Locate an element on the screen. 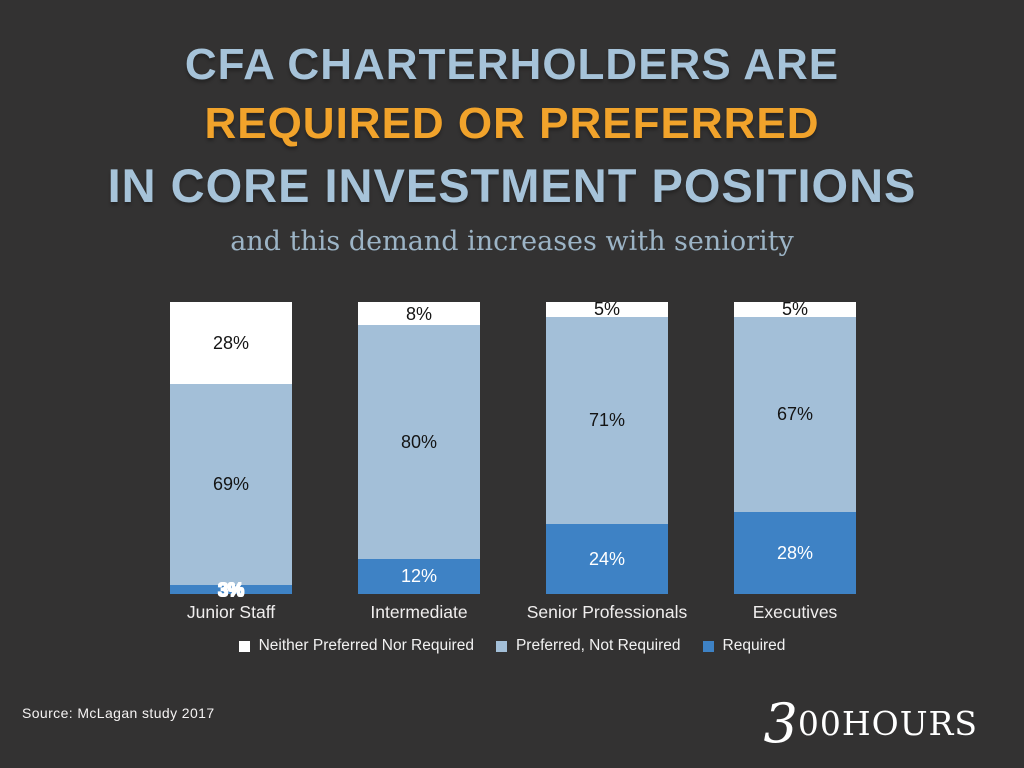 The height and width of the screenshot is (768, 1024). bar-segment-preferred-not-required-intermediate: 80% is located at coordinates (419, 442).